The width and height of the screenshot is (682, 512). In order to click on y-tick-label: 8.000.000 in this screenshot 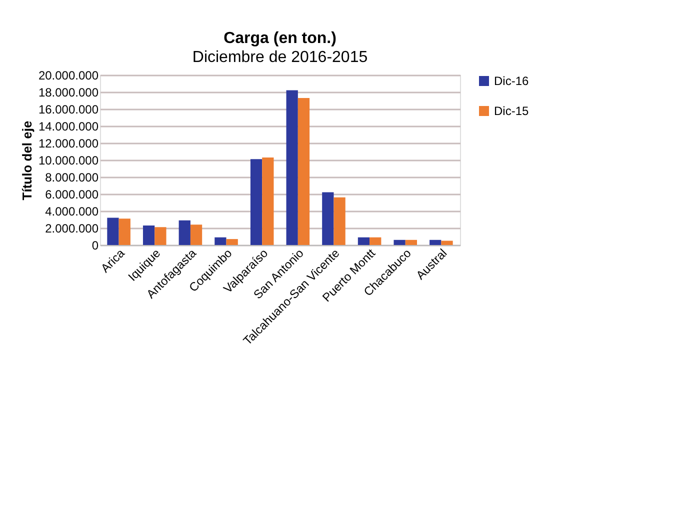, I will do `click(72, 177)`.